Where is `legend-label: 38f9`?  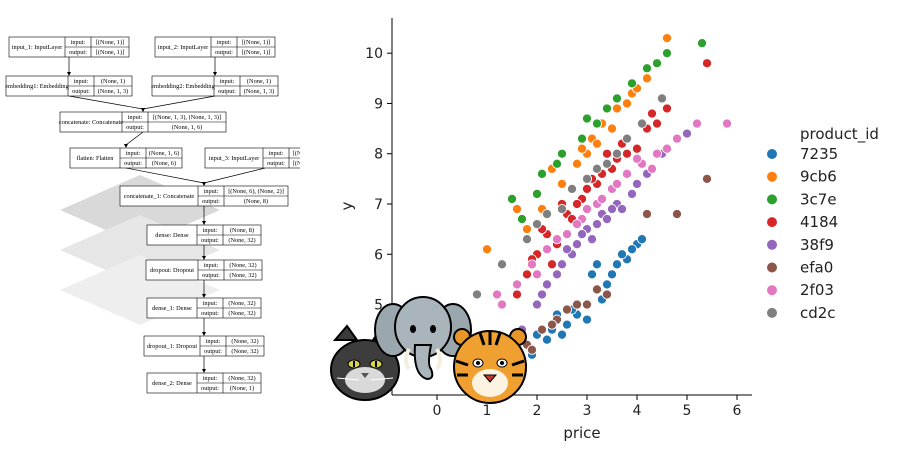 legend-label: 38f9 is located at coordinates (817, 245).